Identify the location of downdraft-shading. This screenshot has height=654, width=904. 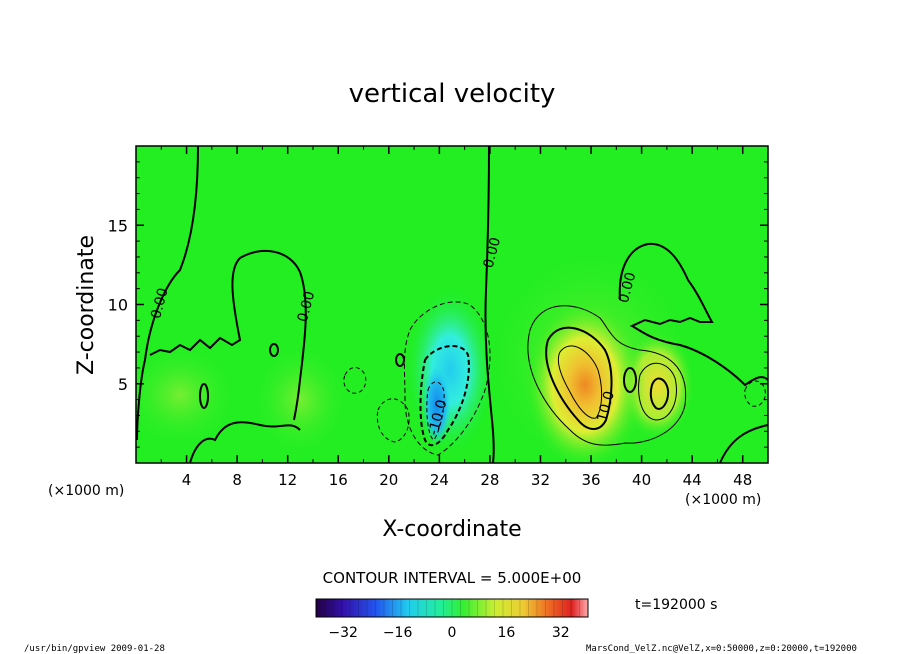
(450, 370).